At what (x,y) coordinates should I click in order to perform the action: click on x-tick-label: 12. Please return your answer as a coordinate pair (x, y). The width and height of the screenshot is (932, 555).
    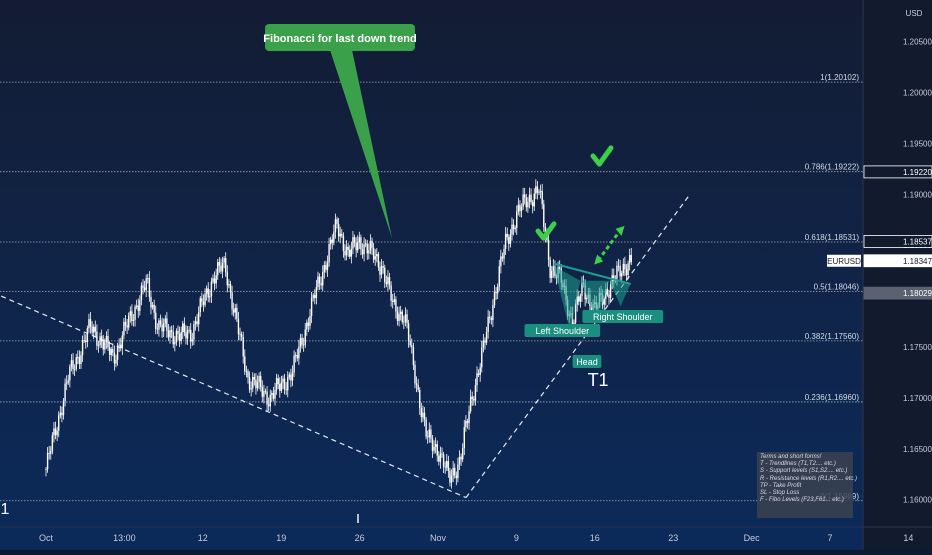
    Looking at the image, I should click on (203, 538).